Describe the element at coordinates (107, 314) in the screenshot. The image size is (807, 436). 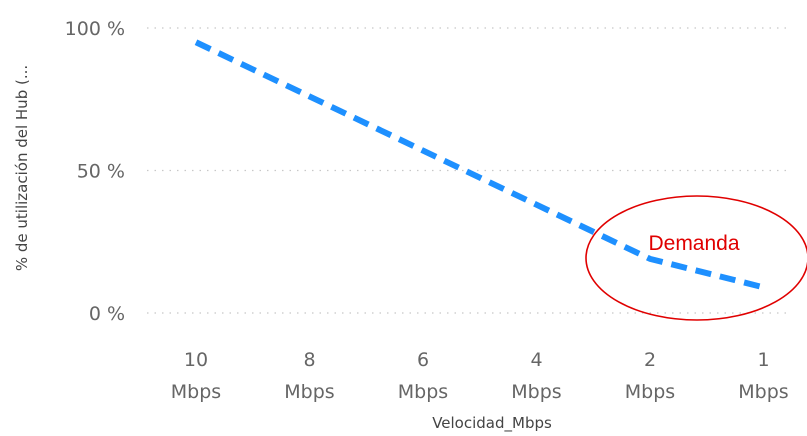
I see `y-tick-label: 0 %` at that location.